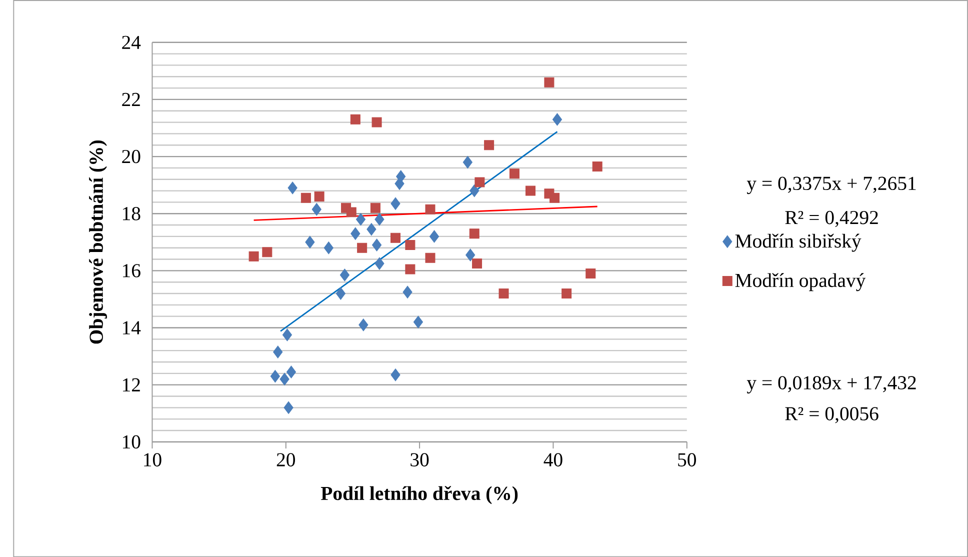 This screenshot has height=557, width=968. Describe the element at coordinates (831, 415) in the screenshot. I see `text: R² = 0,0056` at that location.